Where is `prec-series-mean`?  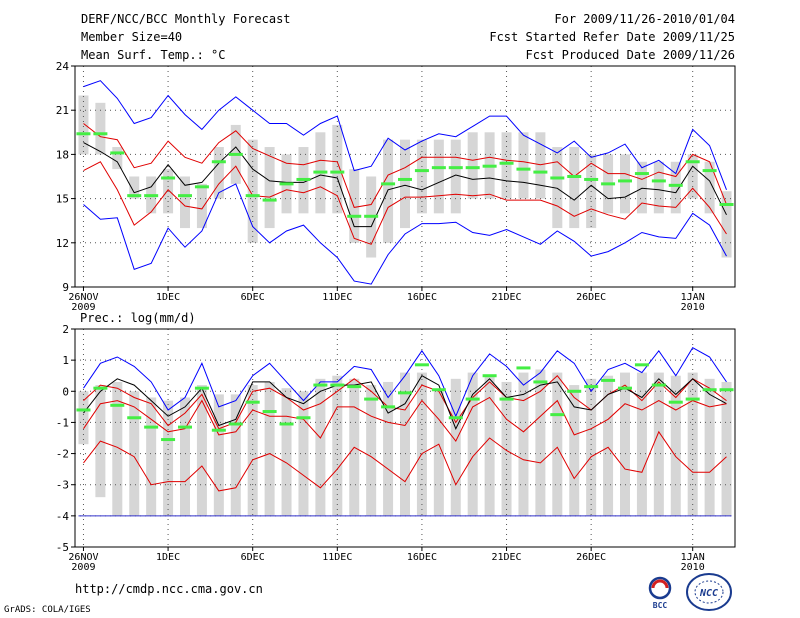
prec-series-mean is located at coordinates (405, 402).